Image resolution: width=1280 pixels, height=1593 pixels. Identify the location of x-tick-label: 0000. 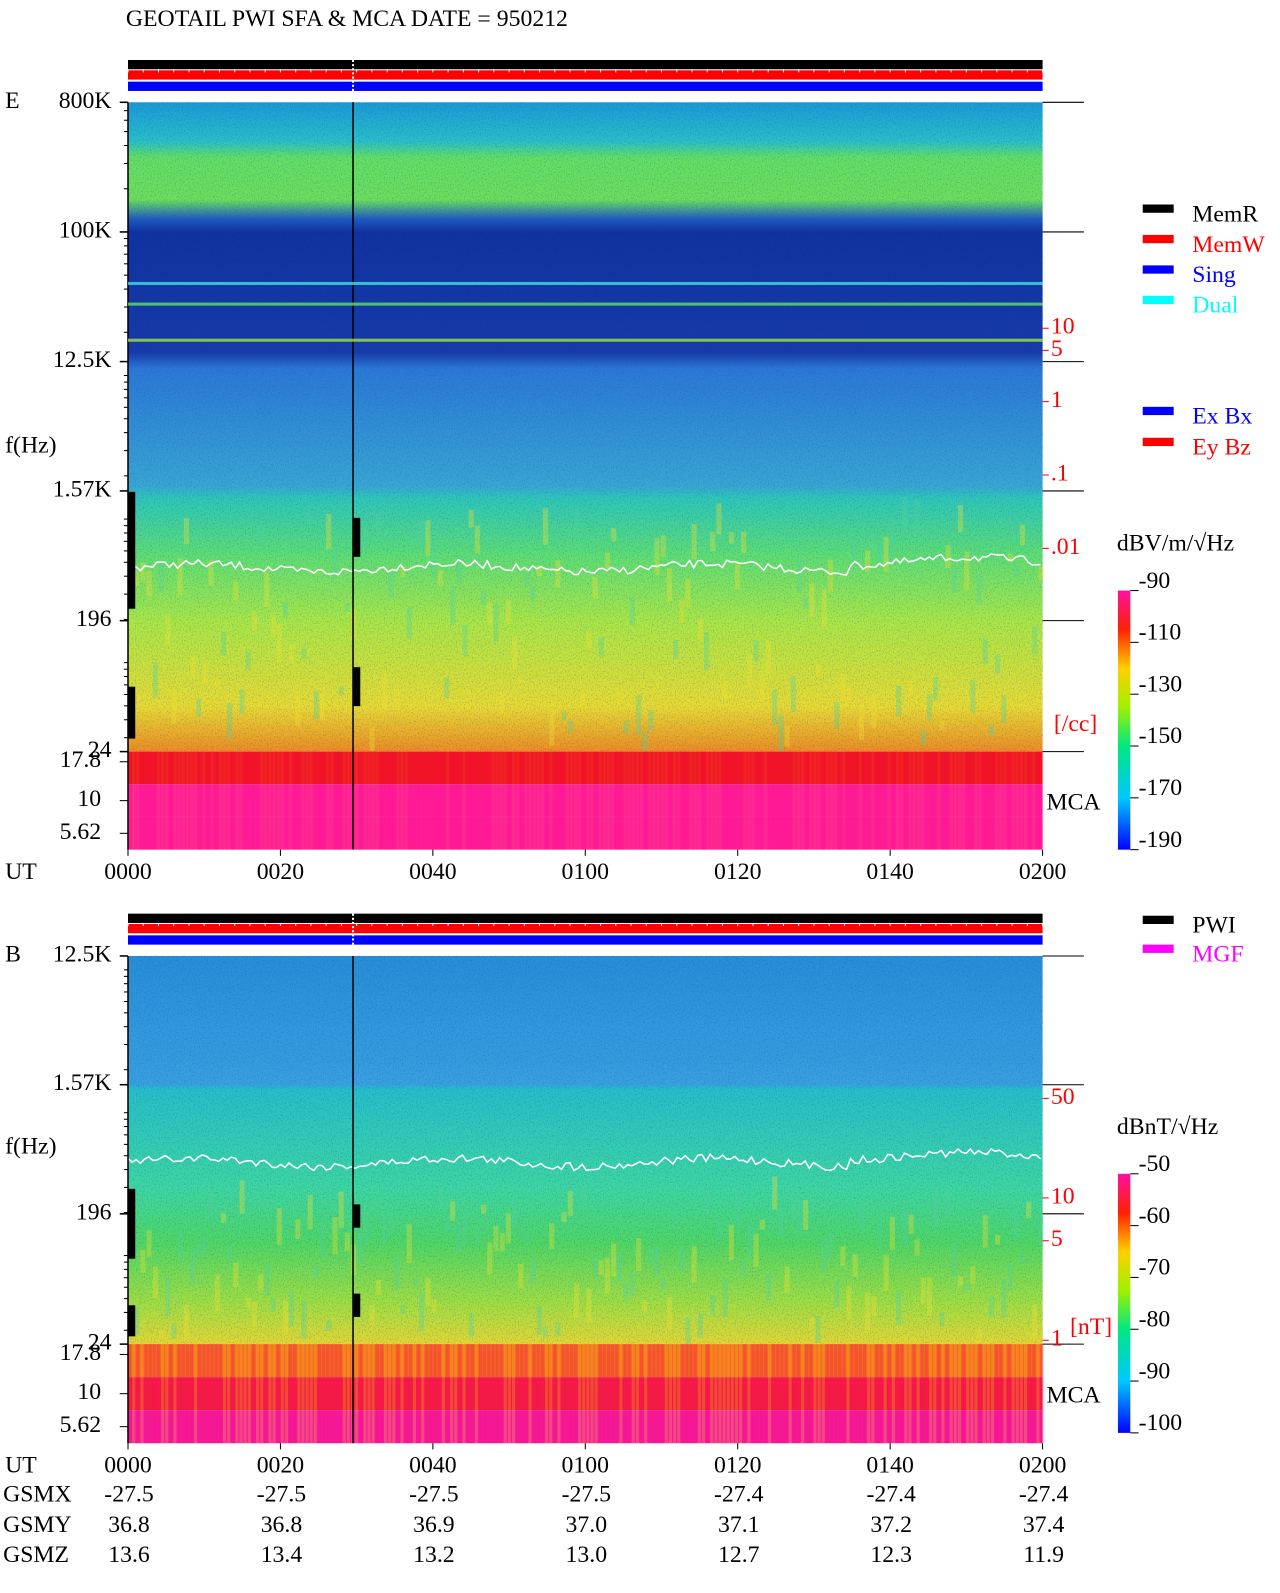
(127, 1465).